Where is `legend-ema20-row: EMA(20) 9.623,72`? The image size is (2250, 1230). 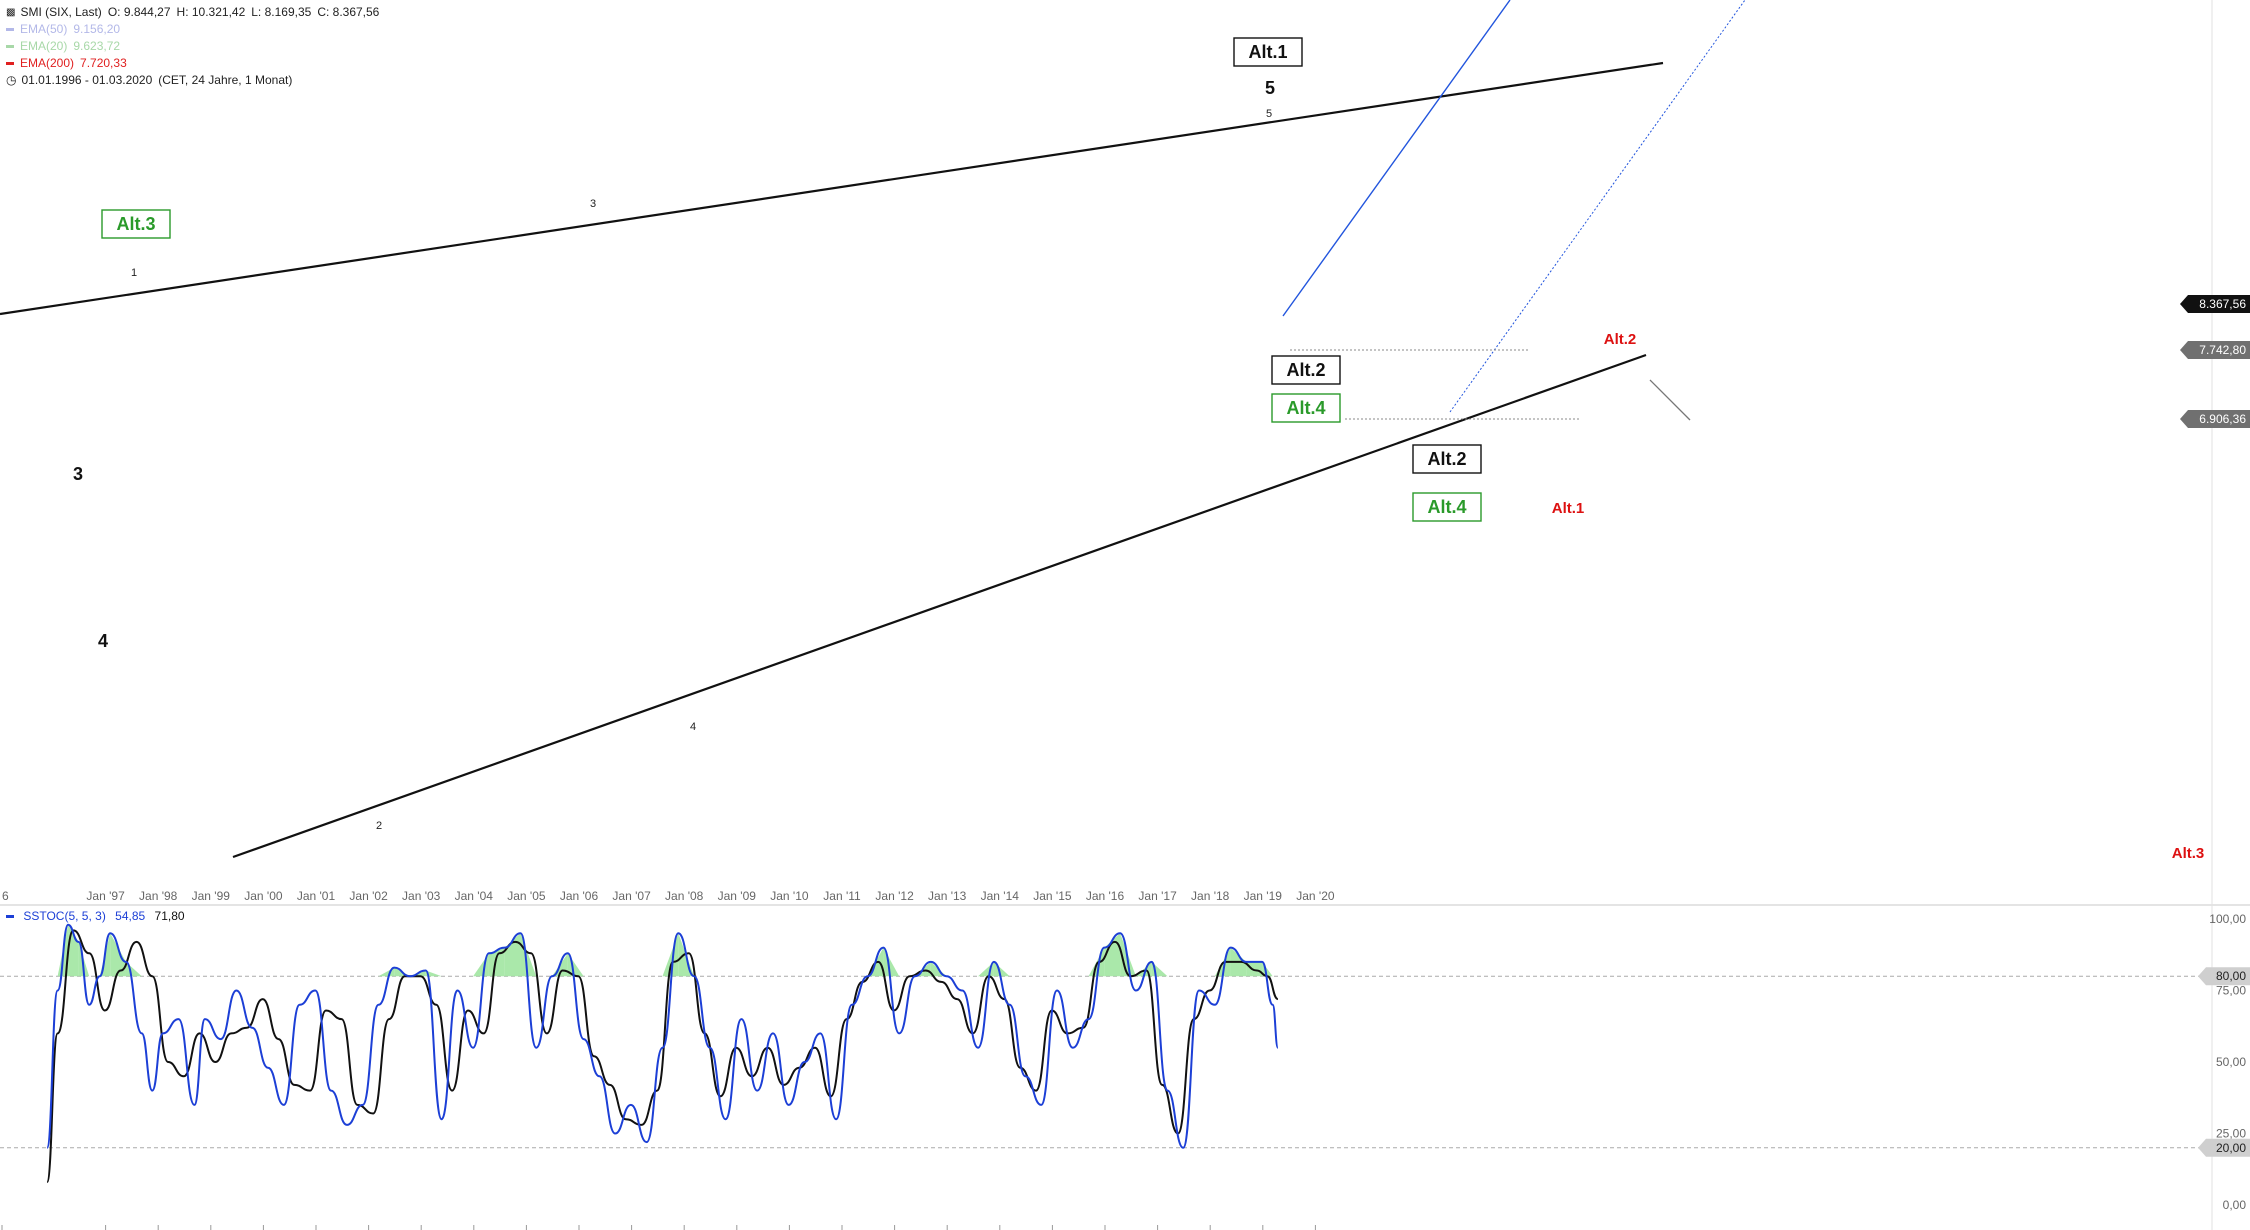
legend-ema20-row: EMA(20) 9.623,72 is located at coordinates (192, 46).